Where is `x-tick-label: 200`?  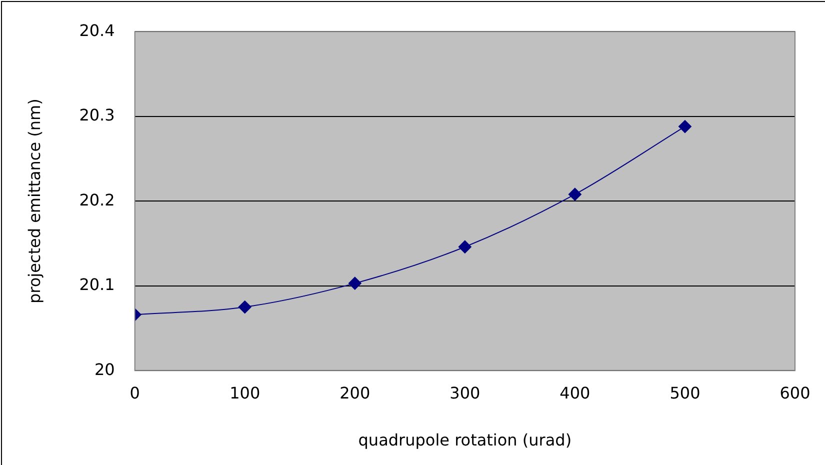
x-tick-label: 200 is located at coordinates (355, 392).